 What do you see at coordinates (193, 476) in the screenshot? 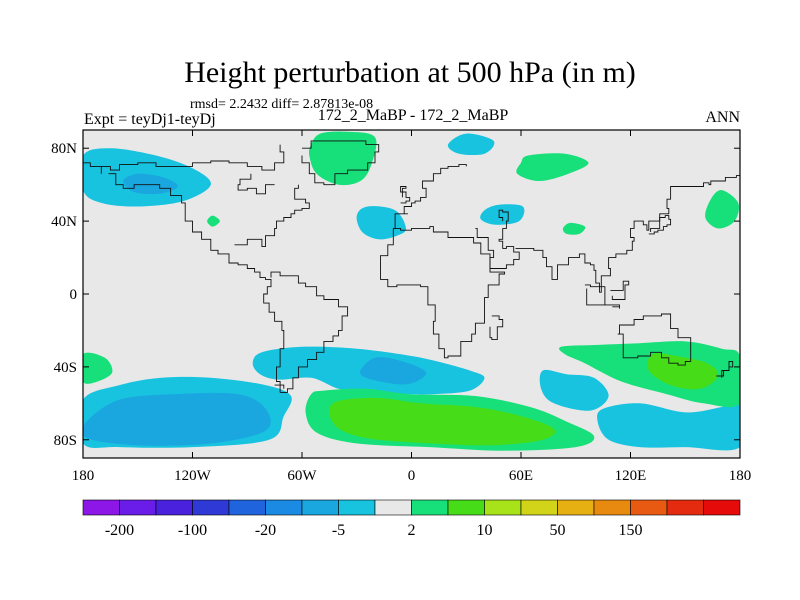
I see `x-tick-label: 120W` at bounding box center [193, 476].